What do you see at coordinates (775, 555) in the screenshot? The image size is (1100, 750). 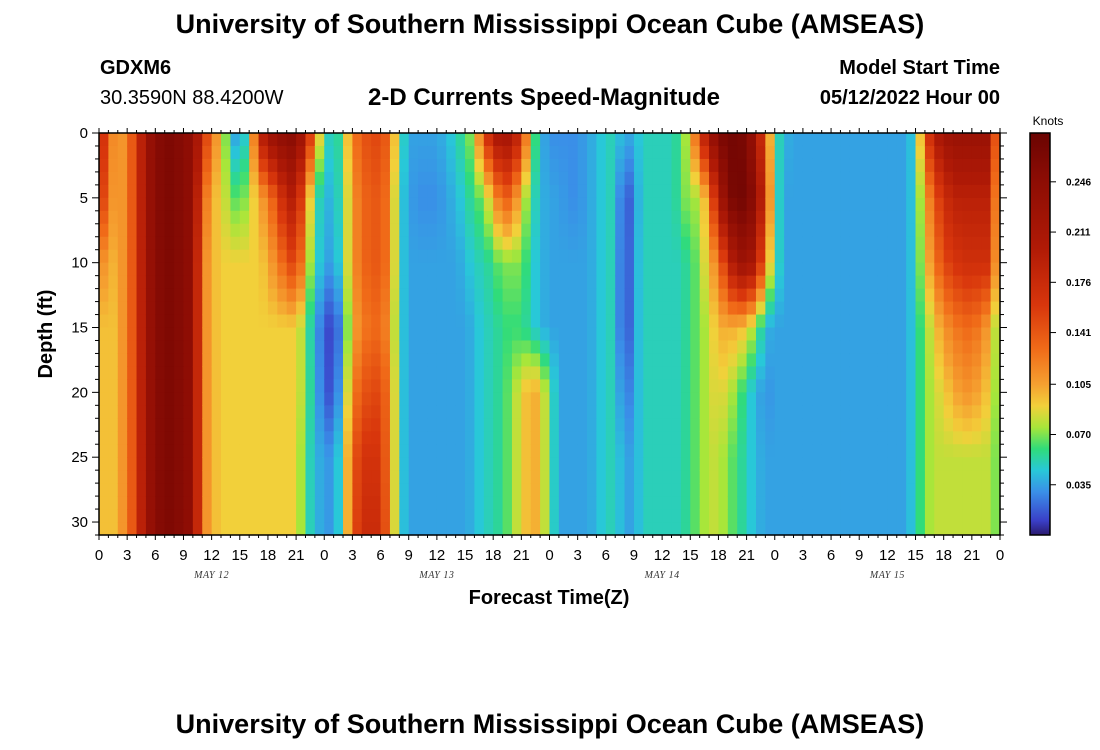 I see `x-tick-label: 0` at bounding box center [775, 555].